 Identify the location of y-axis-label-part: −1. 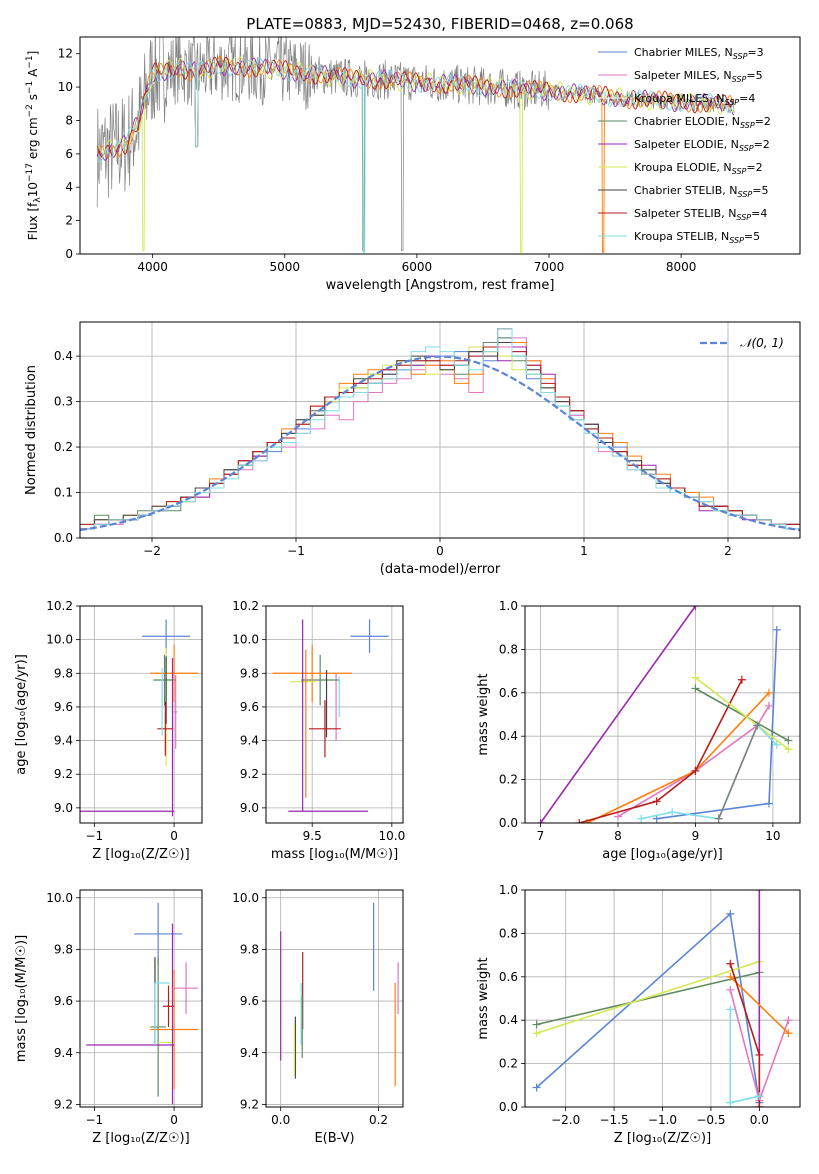
(30, 61).